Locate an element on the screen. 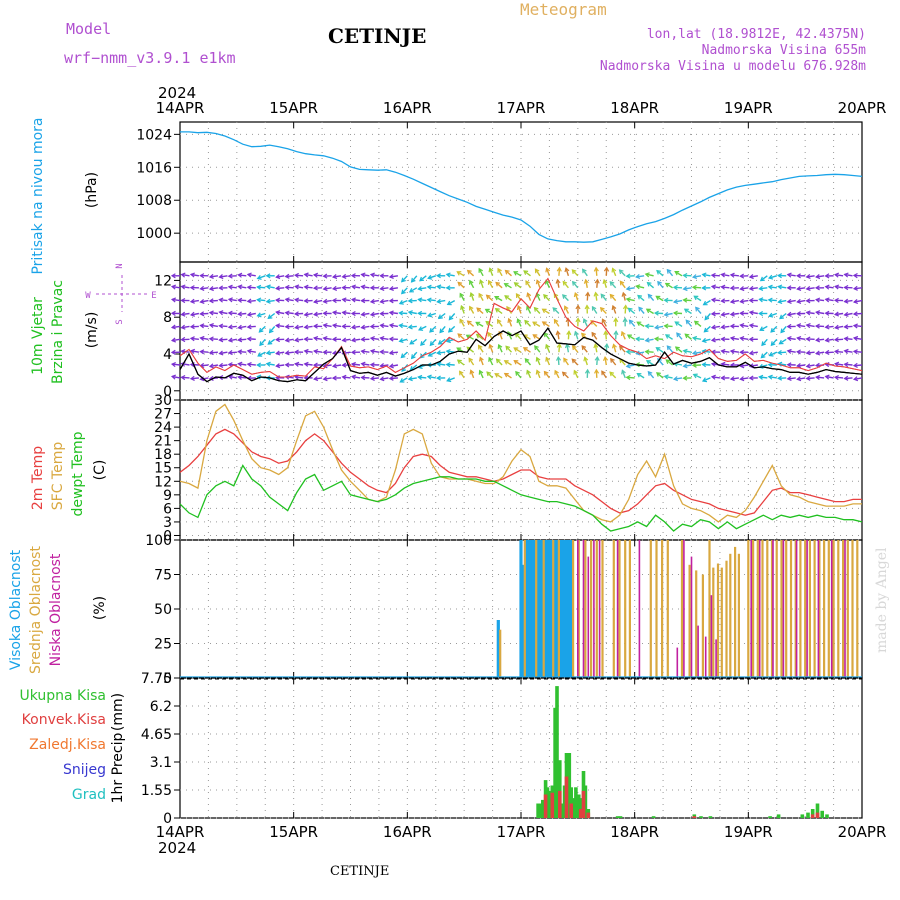 The height and width of the screenshot is (900, 900). ytick-label-precip: 4.65 is located at coordinates (156, 735).